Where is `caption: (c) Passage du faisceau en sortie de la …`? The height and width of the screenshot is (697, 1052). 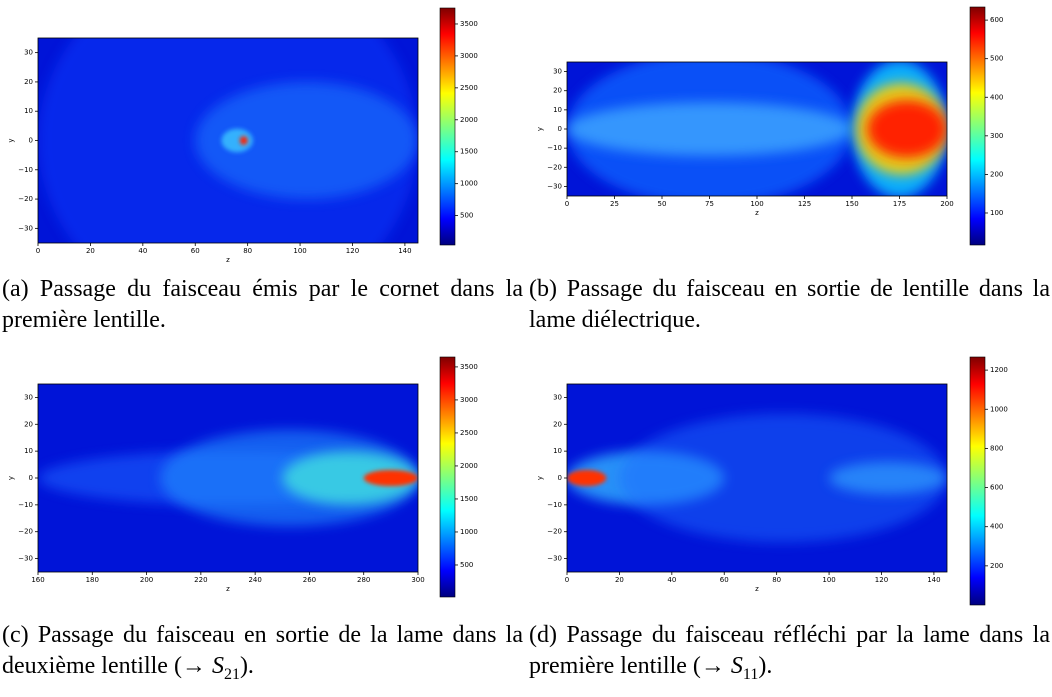 caption: (c) Passage du faisceau en sortie de la … is located at coordinates (262, 655).